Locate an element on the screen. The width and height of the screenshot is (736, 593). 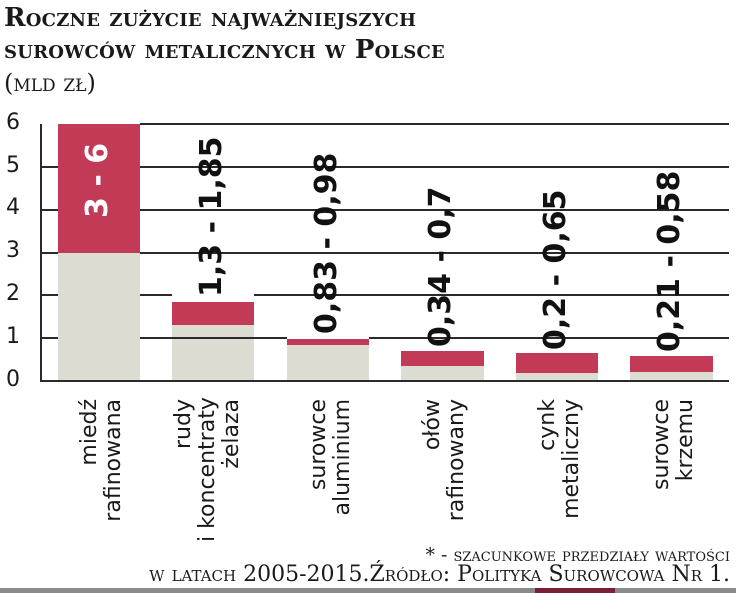
category-label-miedz: miedź rafinowana is located at coordinates (101, 460).